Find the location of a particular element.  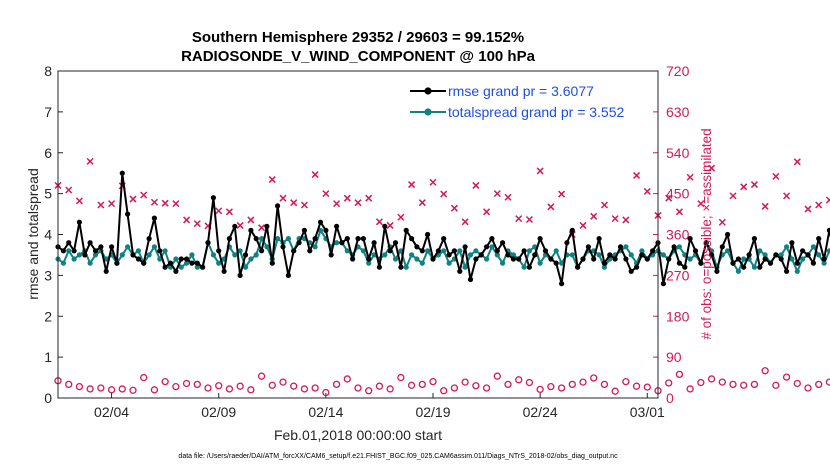

y-left-tick-label: 7 is located at coordinates (48, 112).